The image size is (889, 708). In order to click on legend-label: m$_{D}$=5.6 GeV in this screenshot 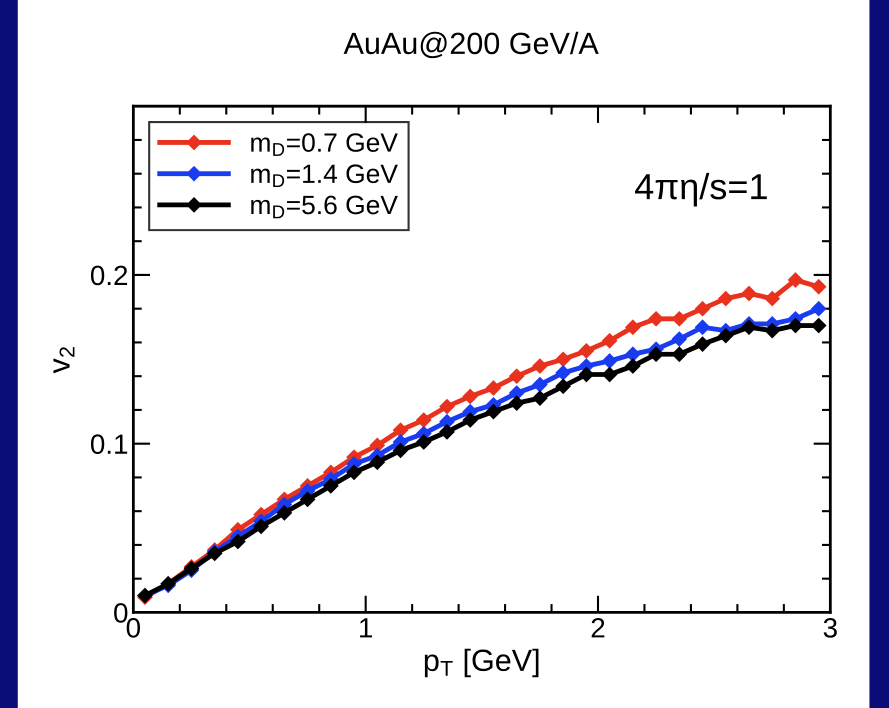, I will do `click(324, 207)`.